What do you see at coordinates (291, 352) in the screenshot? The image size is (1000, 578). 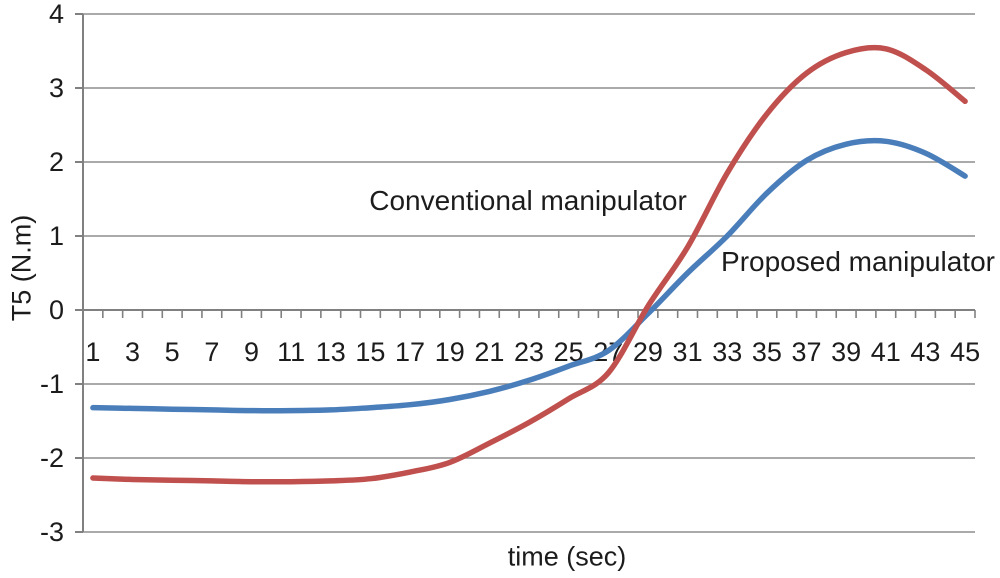 I see `x-tick-label: 11` at bounding box center [291, 352].